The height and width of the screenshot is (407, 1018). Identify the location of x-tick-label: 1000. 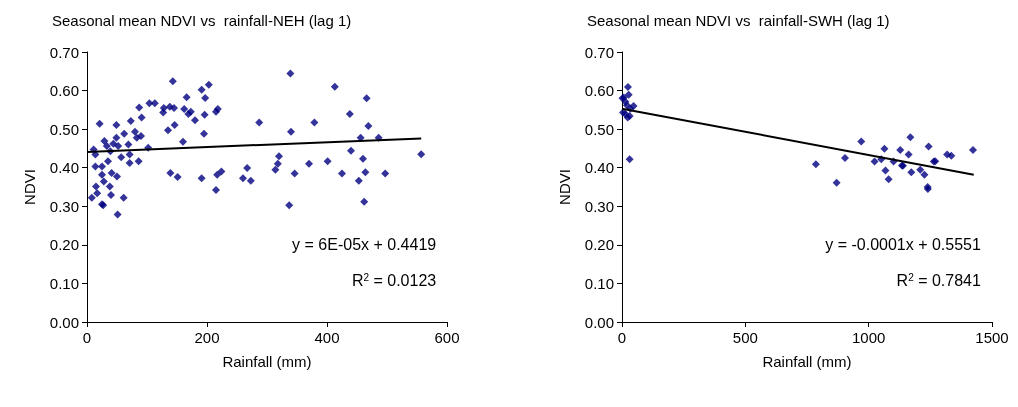
(868, 337).